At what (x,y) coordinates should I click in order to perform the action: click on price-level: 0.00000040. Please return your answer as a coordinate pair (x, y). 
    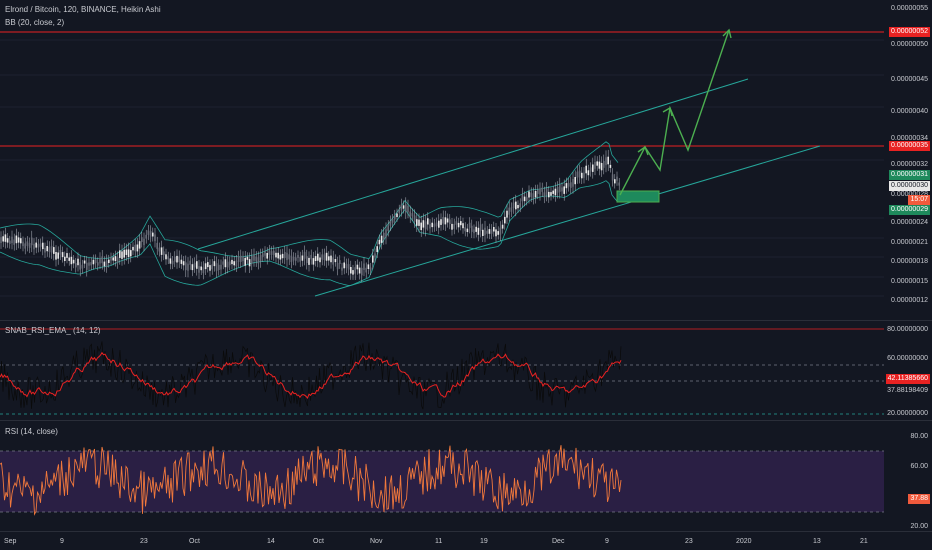
    Looking at the image, I should click on (909, 111).